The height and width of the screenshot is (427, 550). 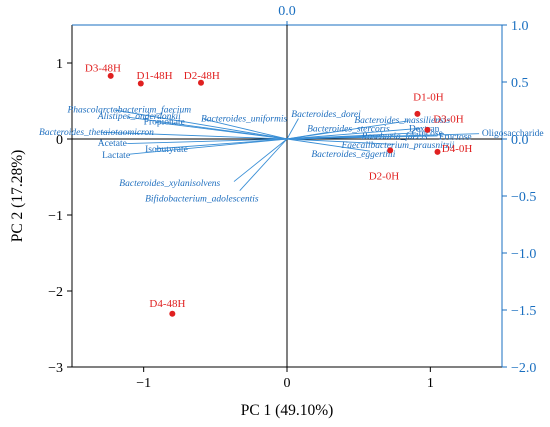 I want to click on loading-label: Bacteroides_thetaiotaomicron, so click(x=96, y=133).